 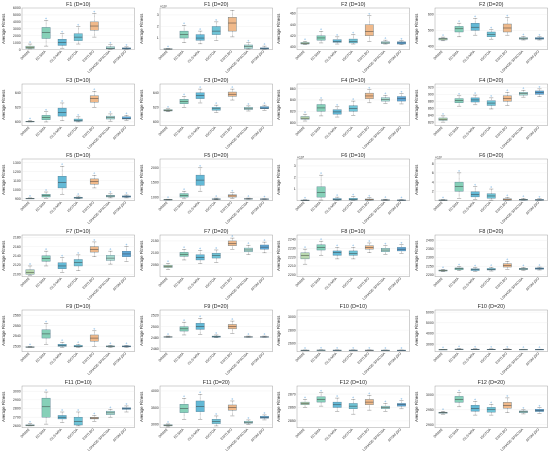 I want to click on panel-title: F7 (D=10), so click(x=78, y=232).